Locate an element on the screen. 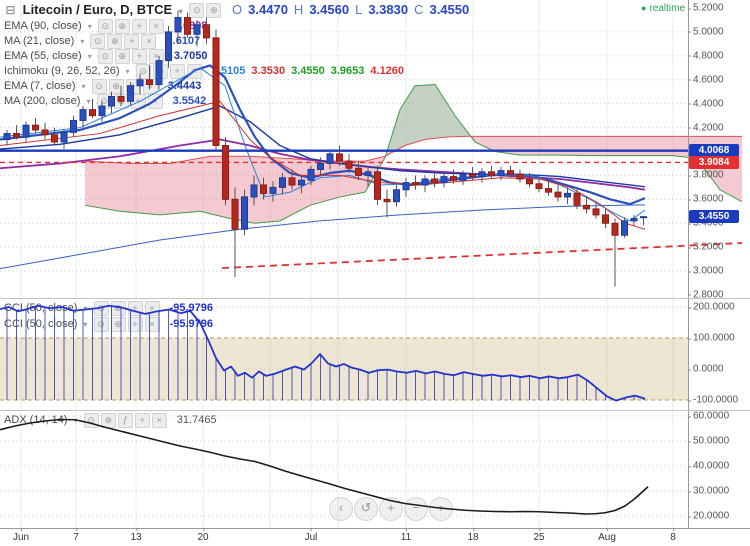 The image size is (750, 546). price-tick-label: 4.8000 is located at coordinates (706, 56).